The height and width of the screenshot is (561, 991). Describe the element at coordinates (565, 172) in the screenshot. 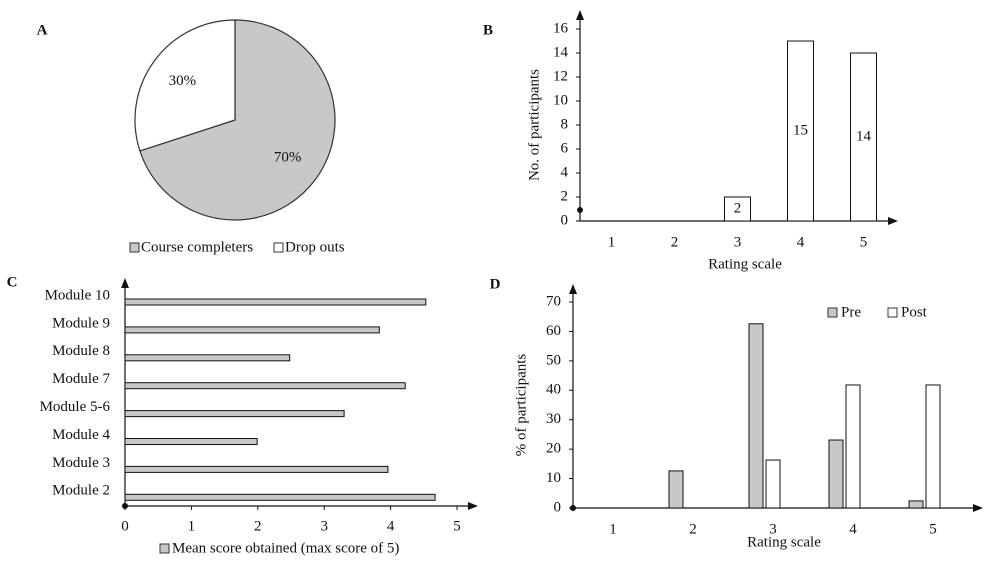

I see `y-tick-label: 4` at that location.